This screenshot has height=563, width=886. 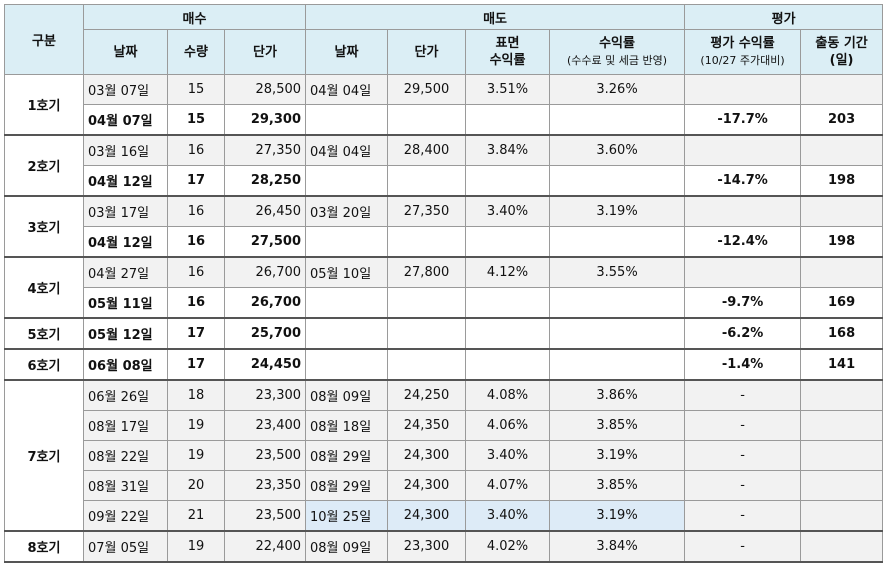 What do you see at coordinates (617, 395) in the screenshot?
I see `rate-cell: 3.86%` at bounding box center [617, 395].